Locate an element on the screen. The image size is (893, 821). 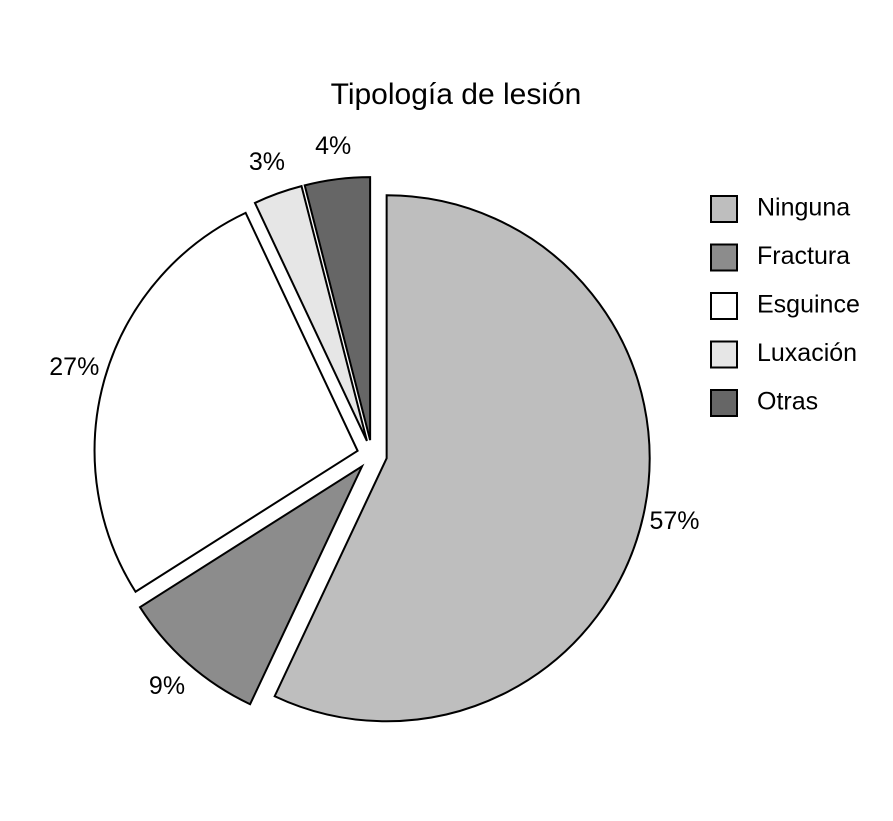
legend-label: Luxación is located at coordinates (807, 353).